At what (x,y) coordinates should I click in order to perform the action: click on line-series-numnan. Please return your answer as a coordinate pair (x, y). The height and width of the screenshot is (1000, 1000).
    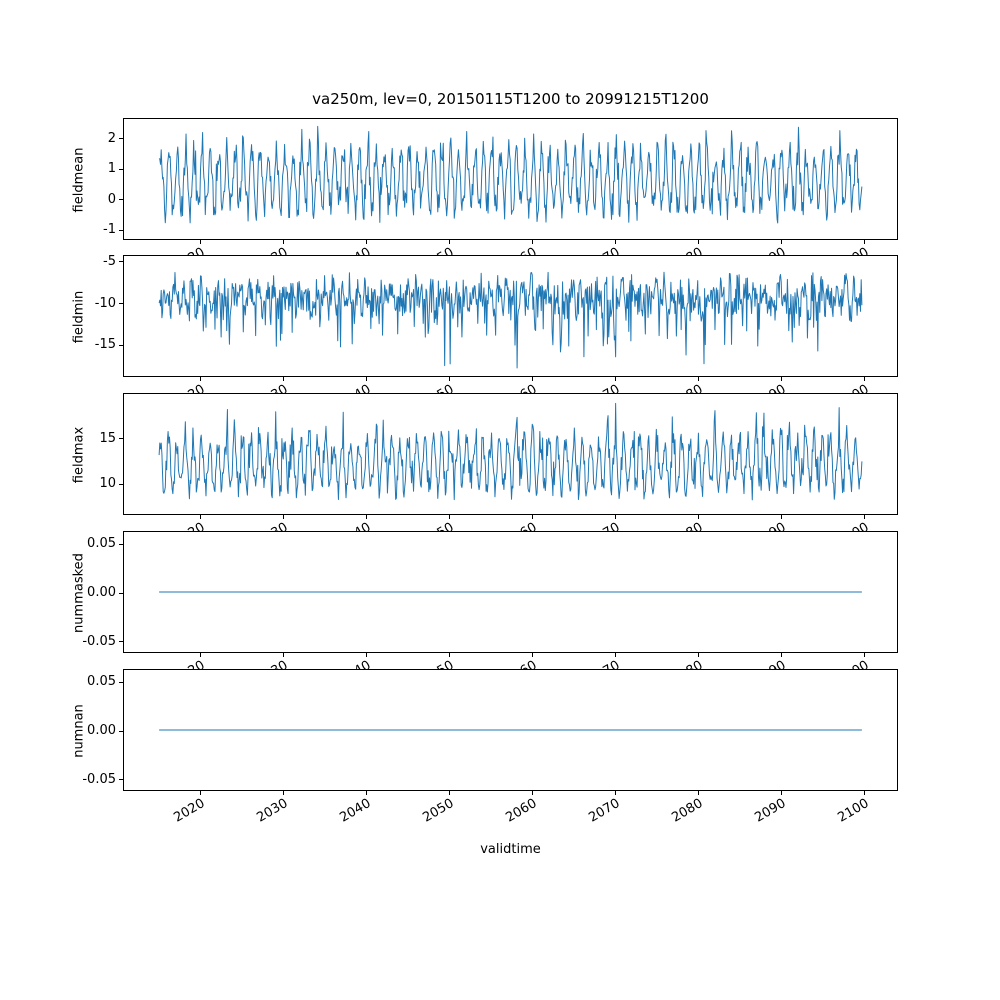
    Looking at the image, I should click on (510, 730).